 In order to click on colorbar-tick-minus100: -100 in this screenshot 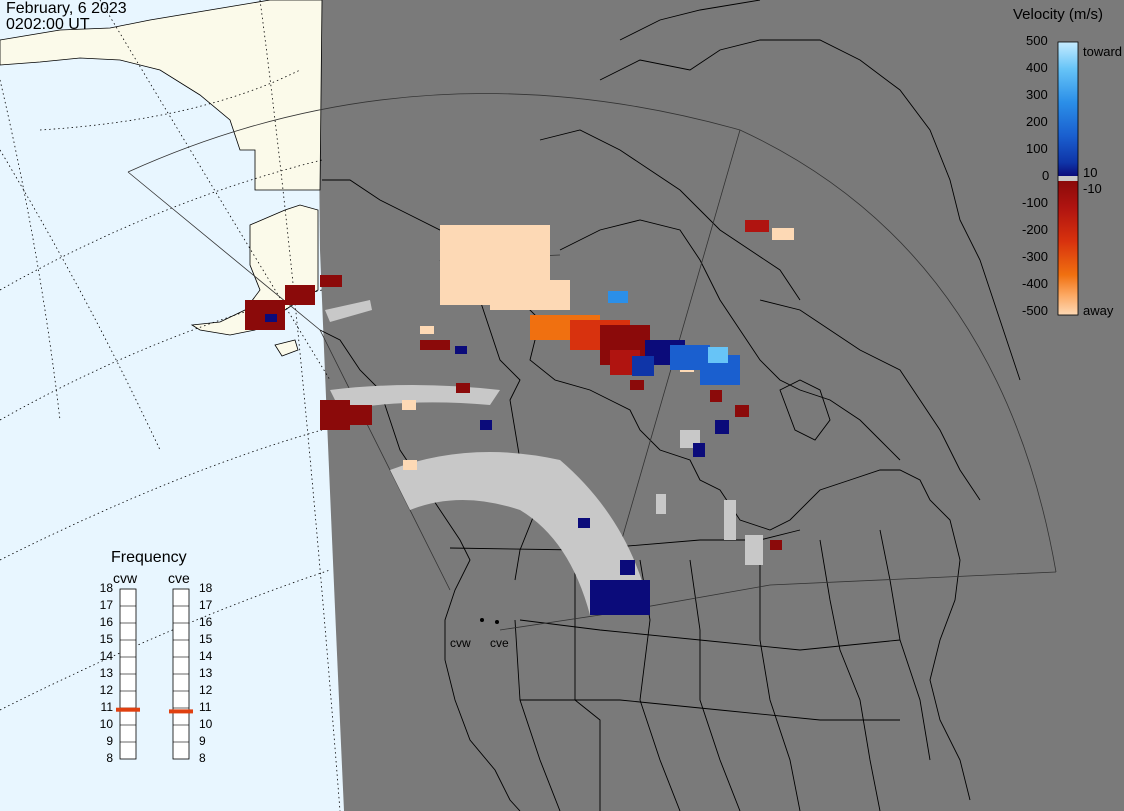, I will do `click(1035, 202)`.